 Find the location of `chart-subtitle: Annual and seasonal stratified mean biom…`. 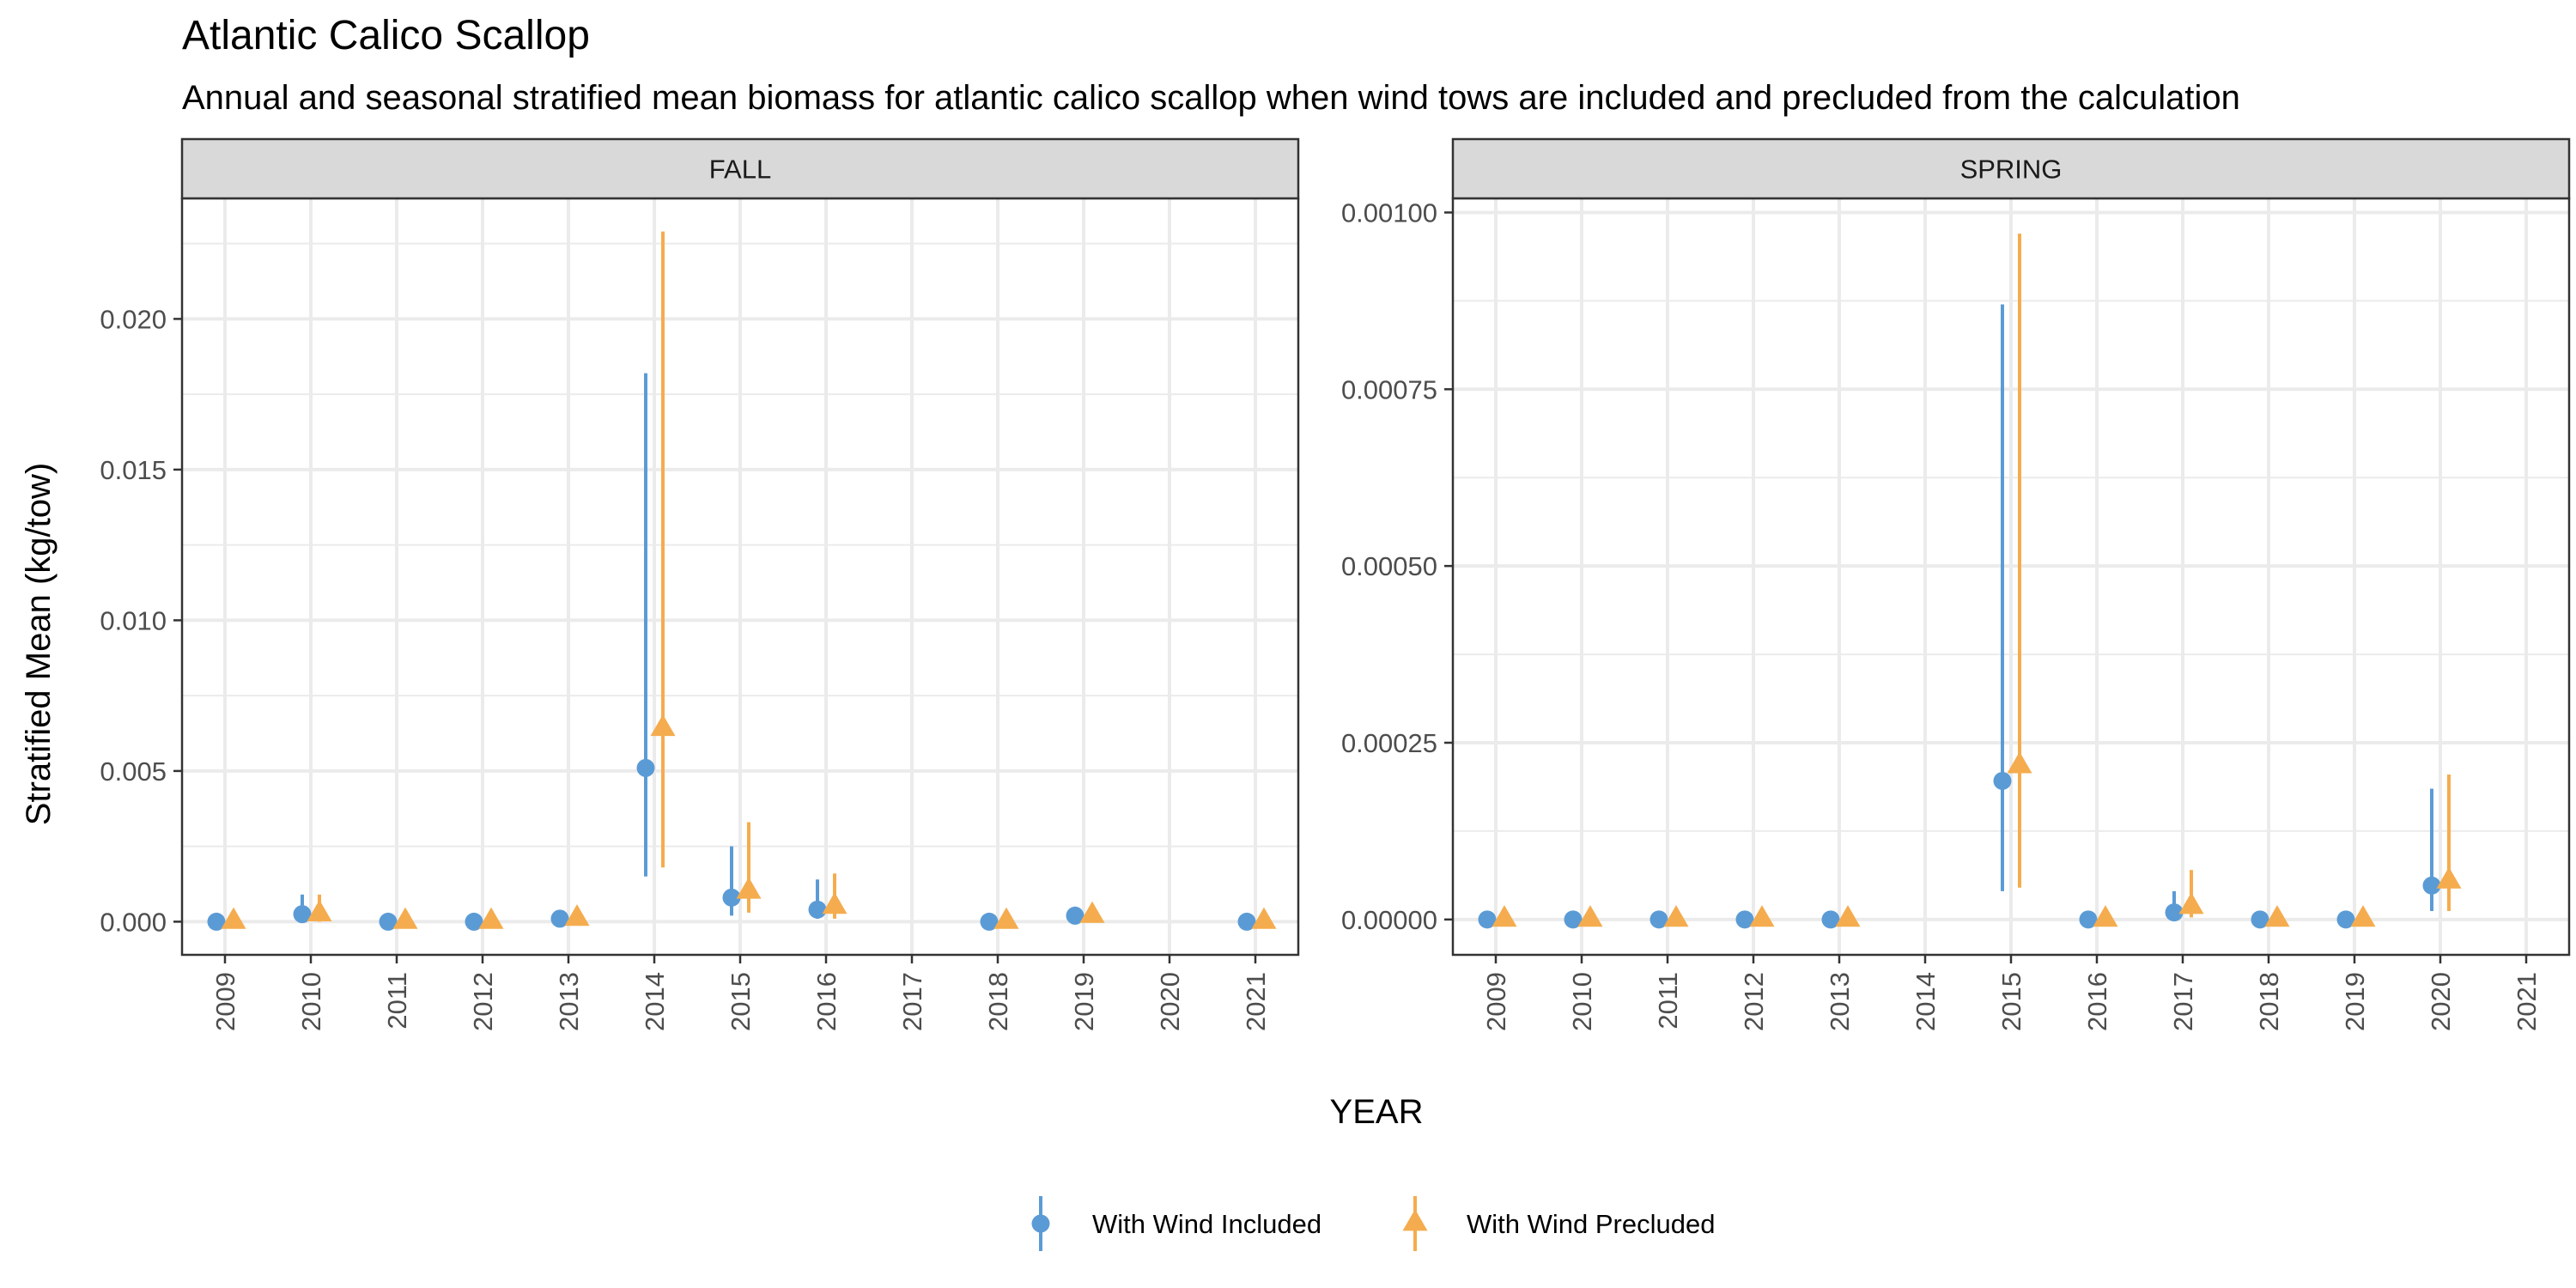

chart-subtitle: Annual and seasonal stratified mean biom… is located at coordinates (1211, 98).